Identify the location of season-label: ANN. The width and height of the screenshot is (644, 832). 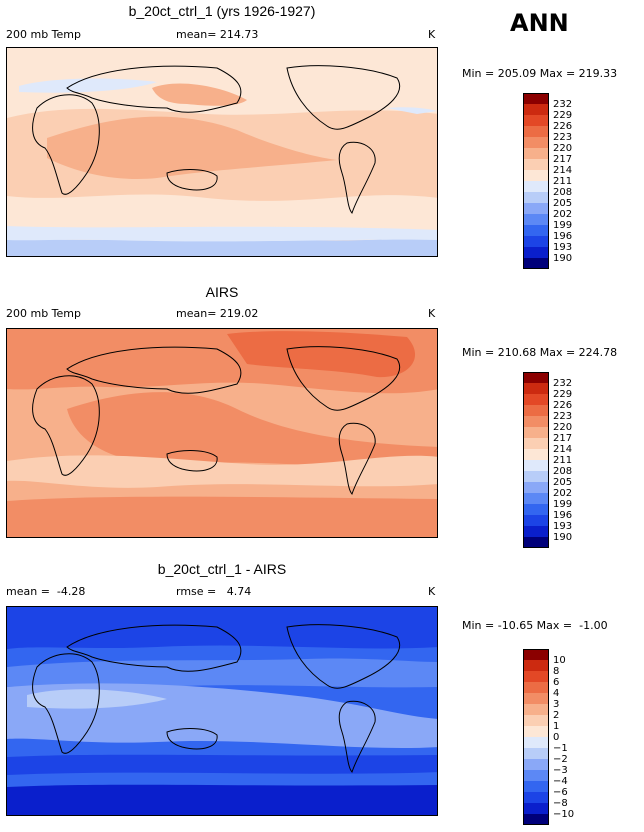
(539, 23).